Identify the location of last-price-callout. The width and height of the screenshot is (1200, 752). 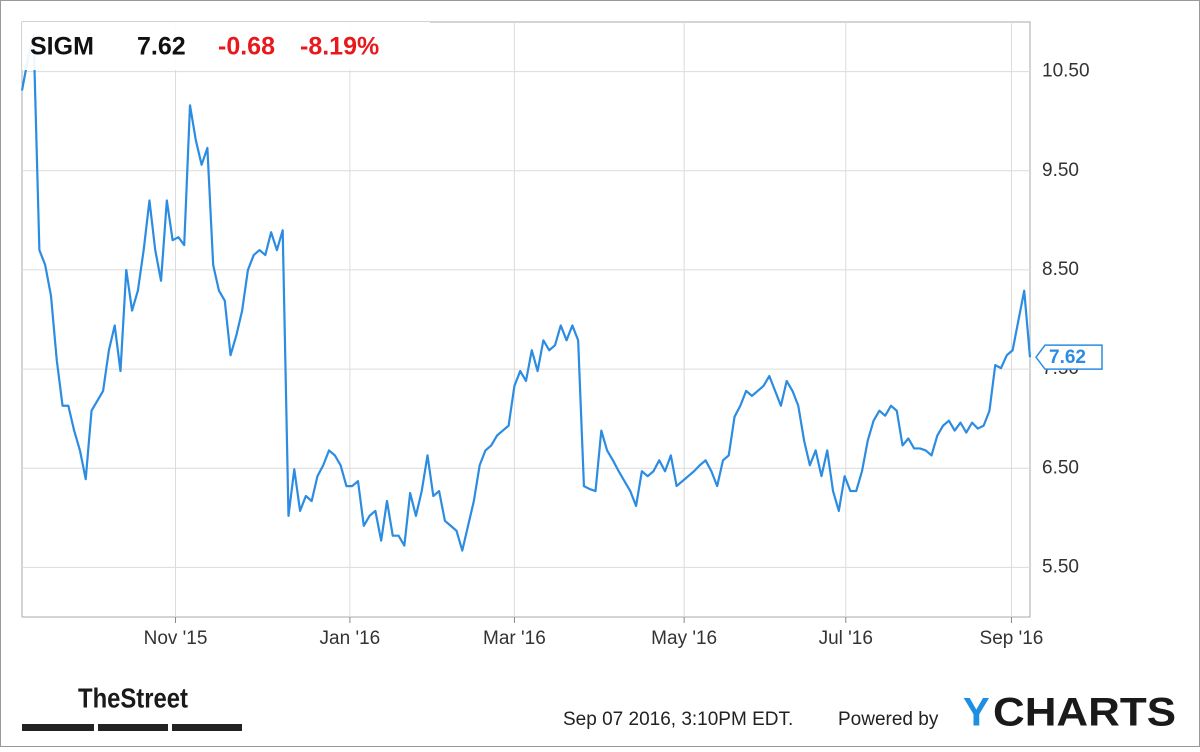
(1069, 357).